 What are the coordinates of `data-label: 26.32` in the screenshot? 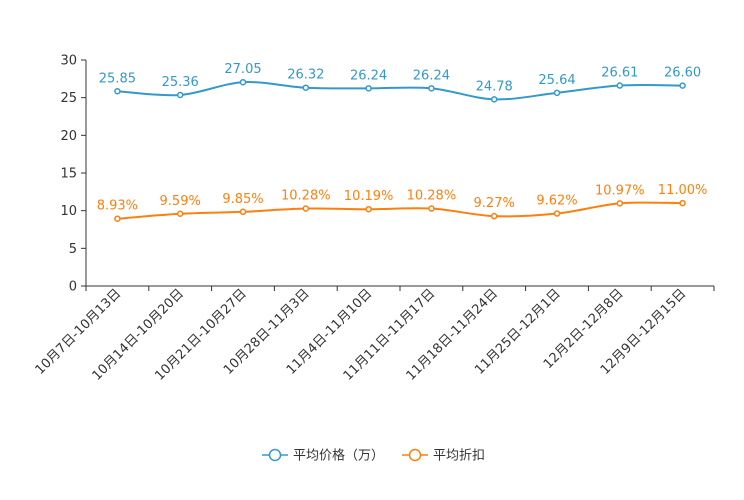 It's located at (305, 75).